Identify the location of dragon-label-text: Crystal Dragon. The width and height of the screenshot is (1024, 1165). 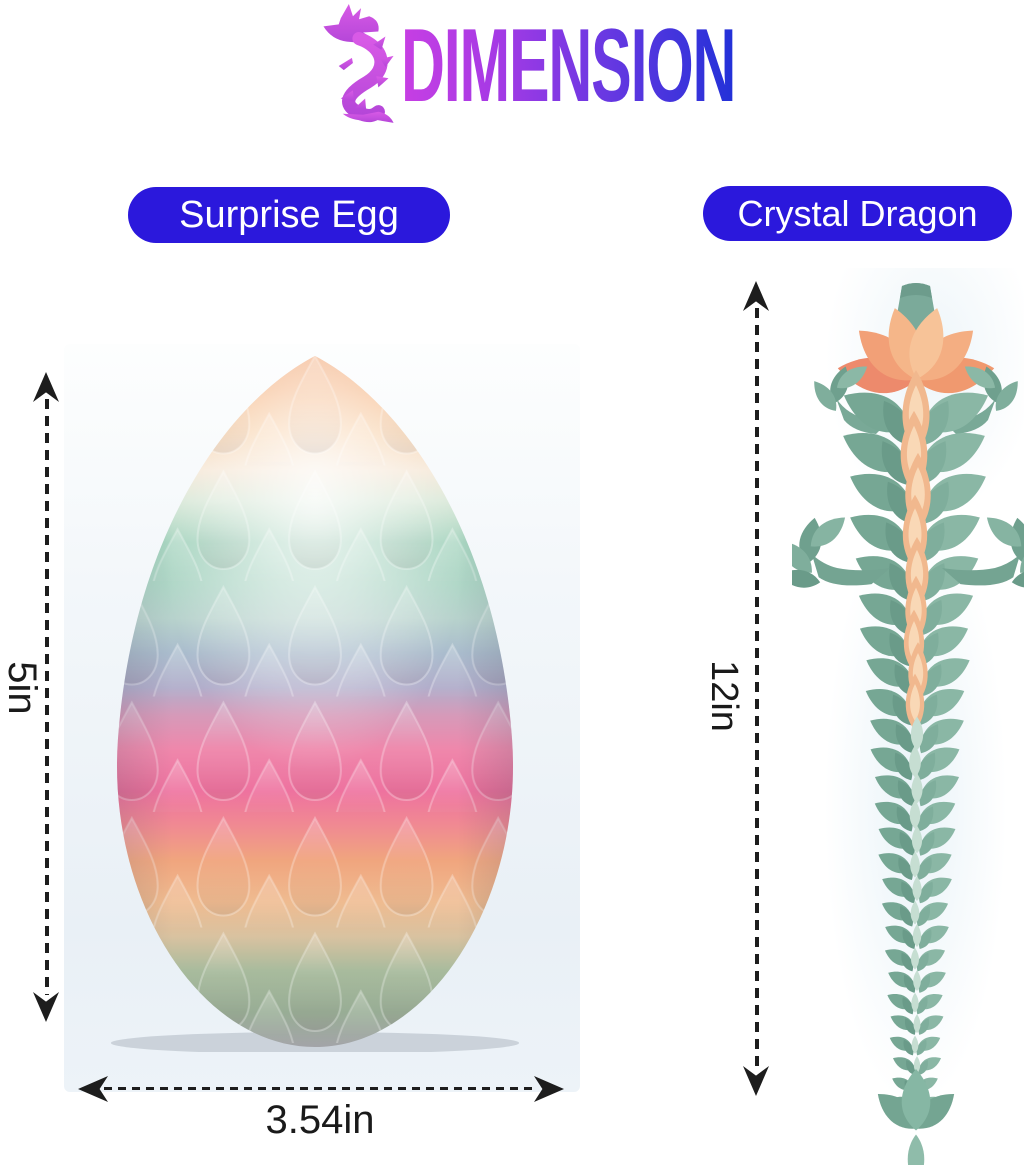
(857, 213).